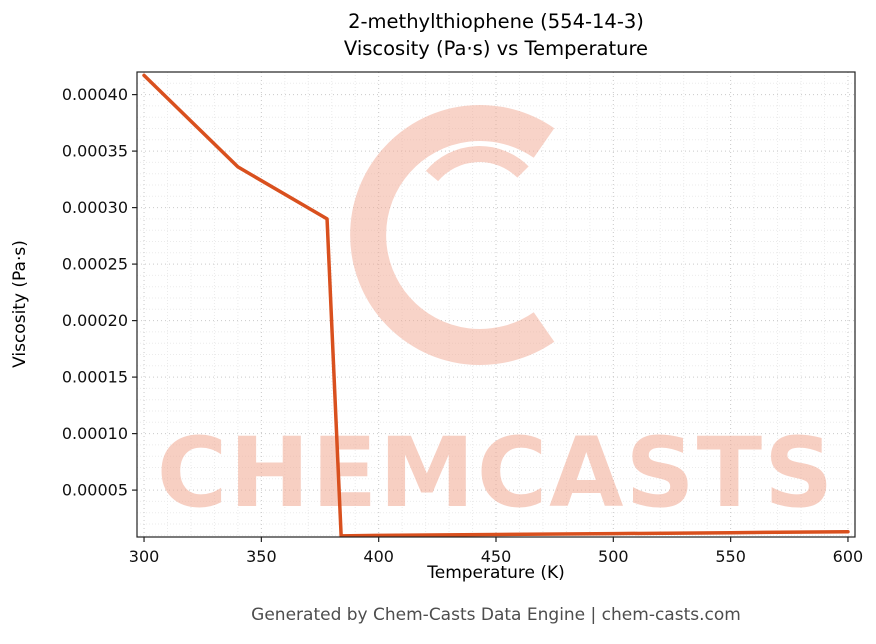 This screenshot has width=876, height=644. Describe the element at coordinates (496, 573) in the screenshot. I see `x-axis-label: Temperature (K)` at that location.